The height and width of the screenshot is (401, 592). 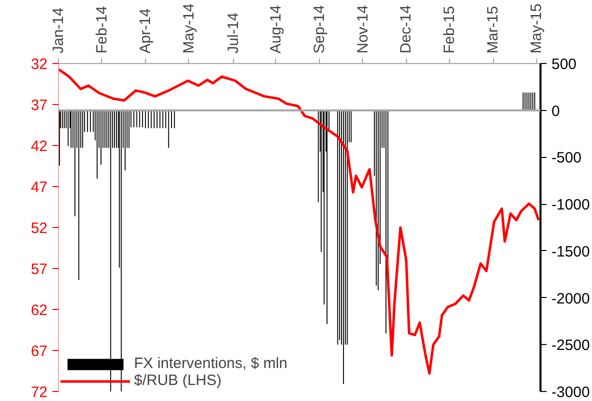 What do you see at coordinates (571, 205) in the screenshot?
I see `y2-tick-label: -1000` at bounding box center [571, 205].